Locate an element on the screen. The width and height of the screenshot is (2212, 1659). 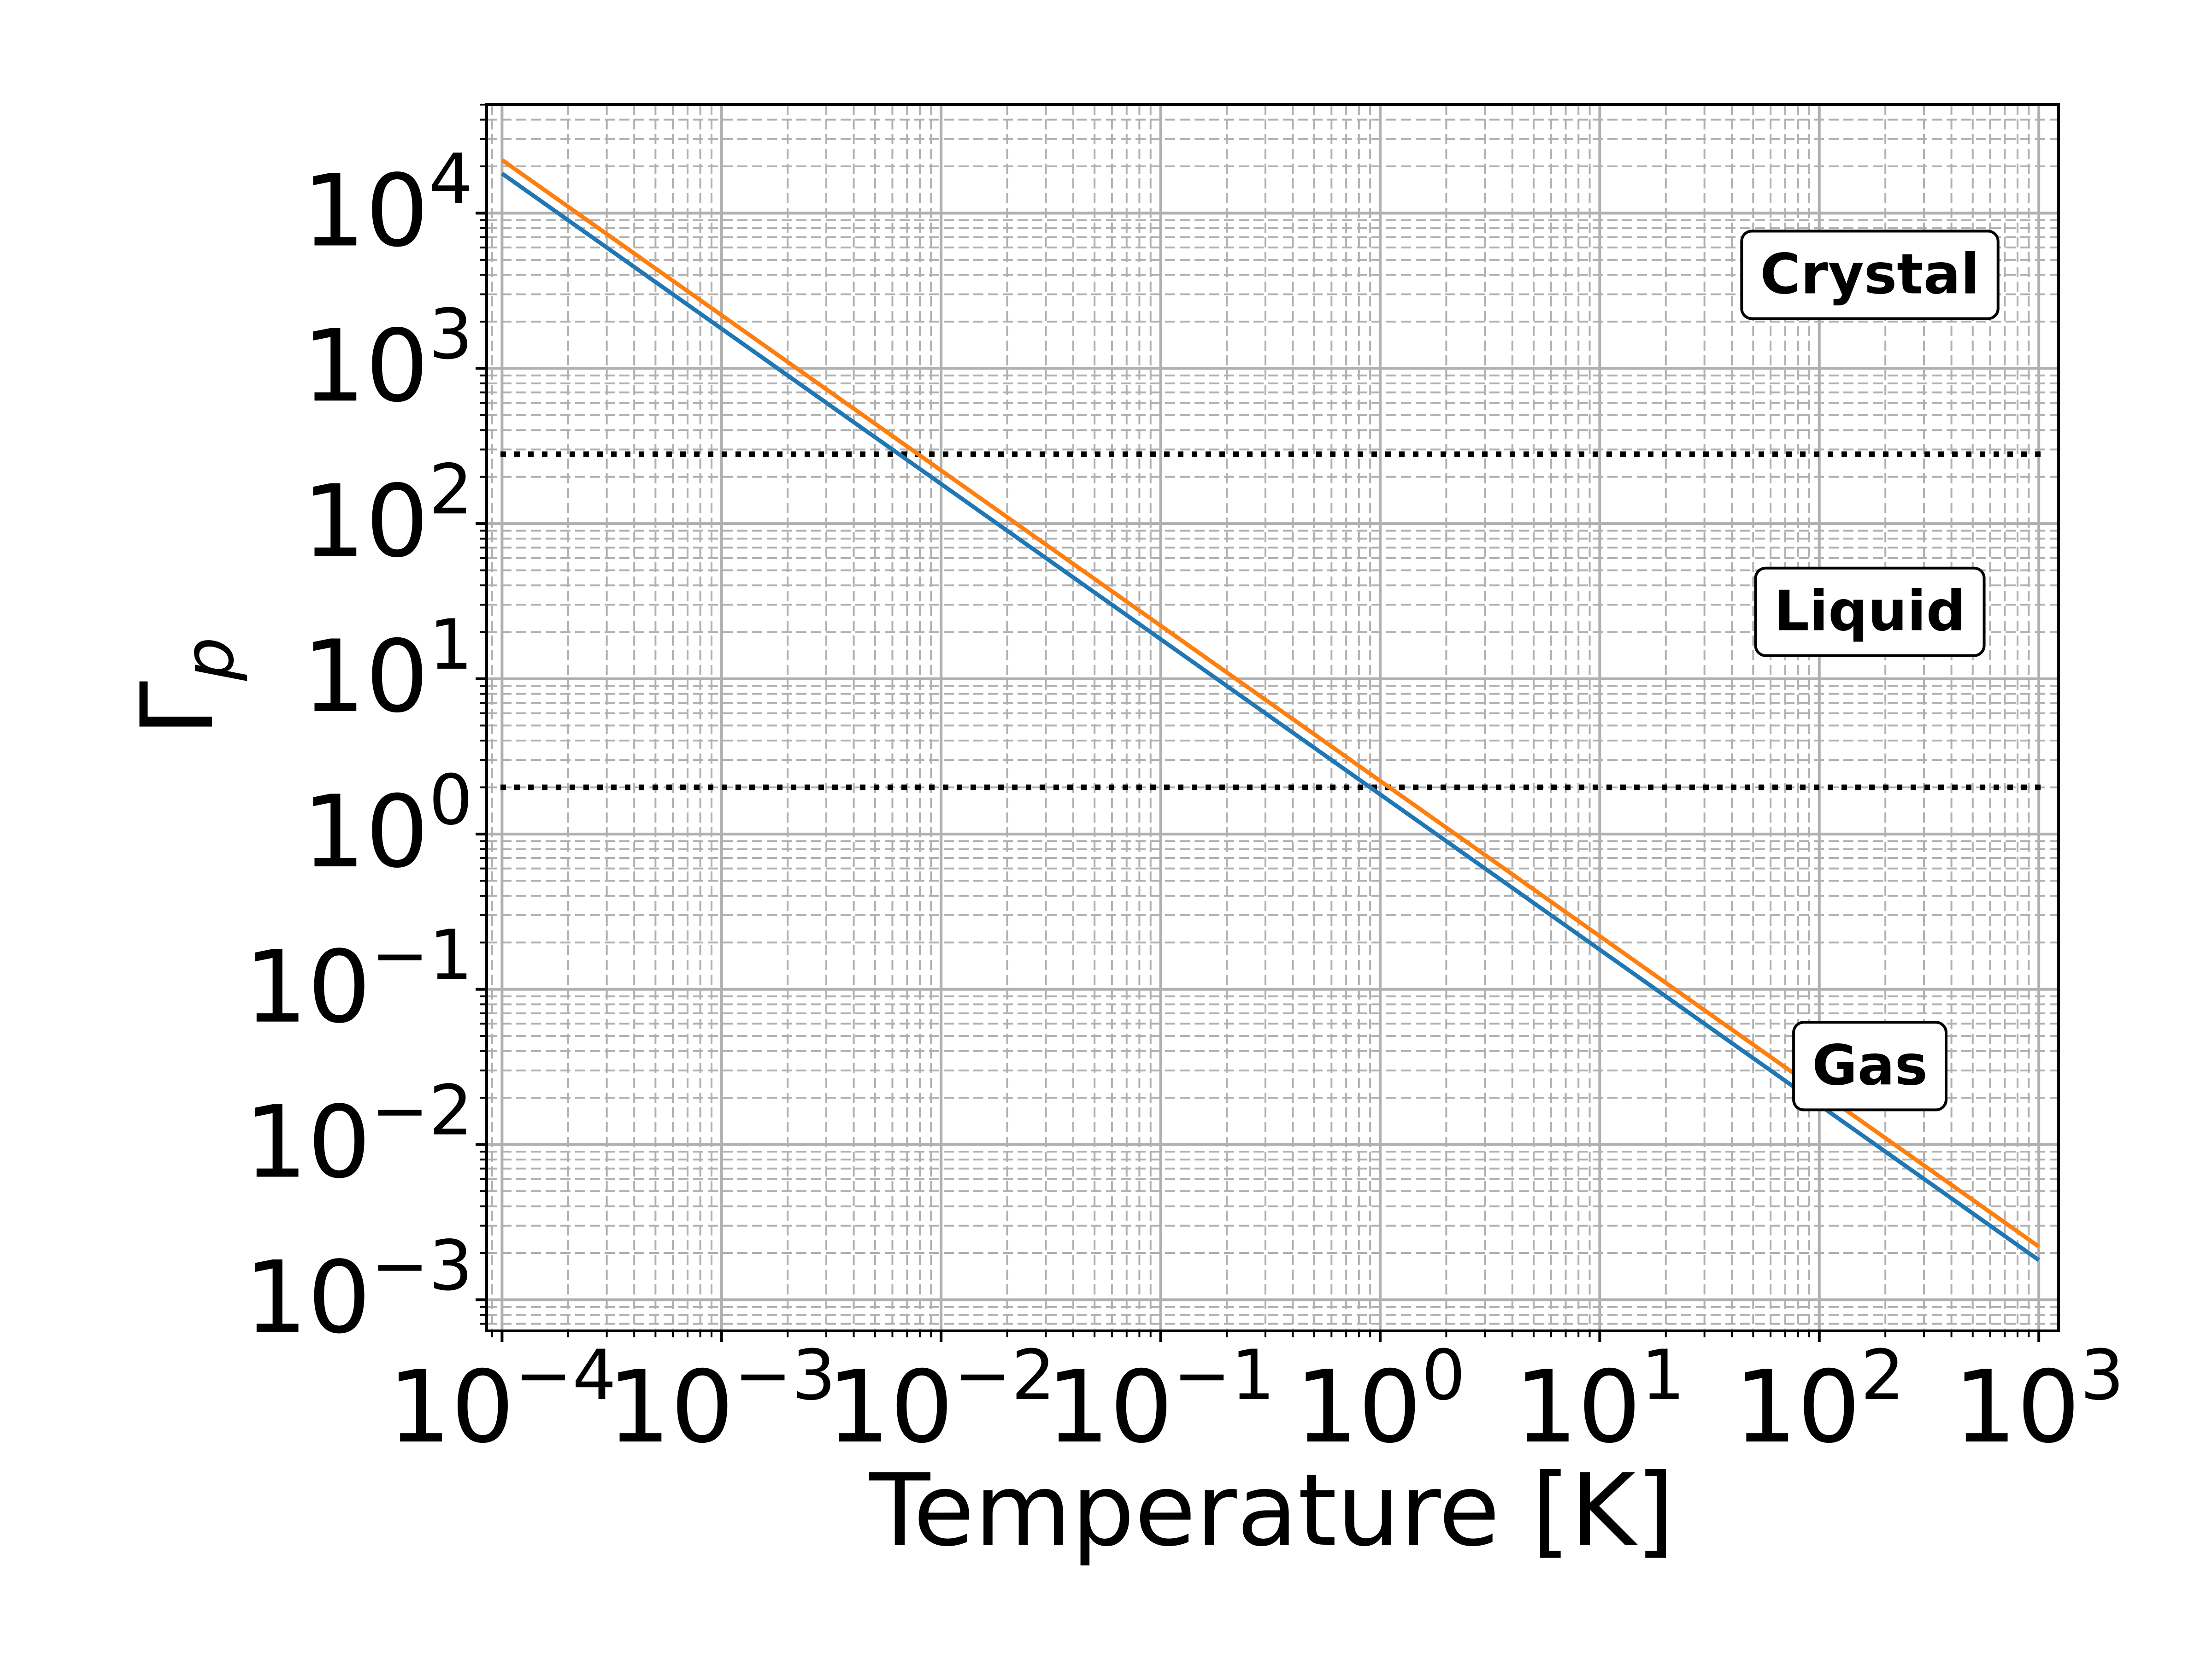
y-tick-label-exponent: −1 is located at coordinates (422, 956).